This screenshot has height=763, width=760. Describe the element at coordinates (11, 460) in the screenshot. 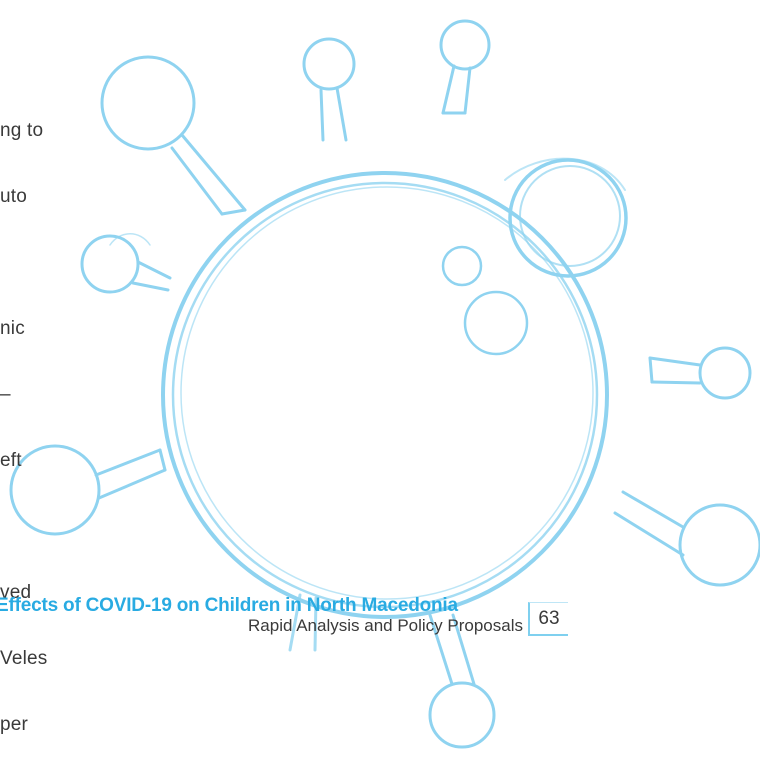

I see `body-line: eft` at that location.